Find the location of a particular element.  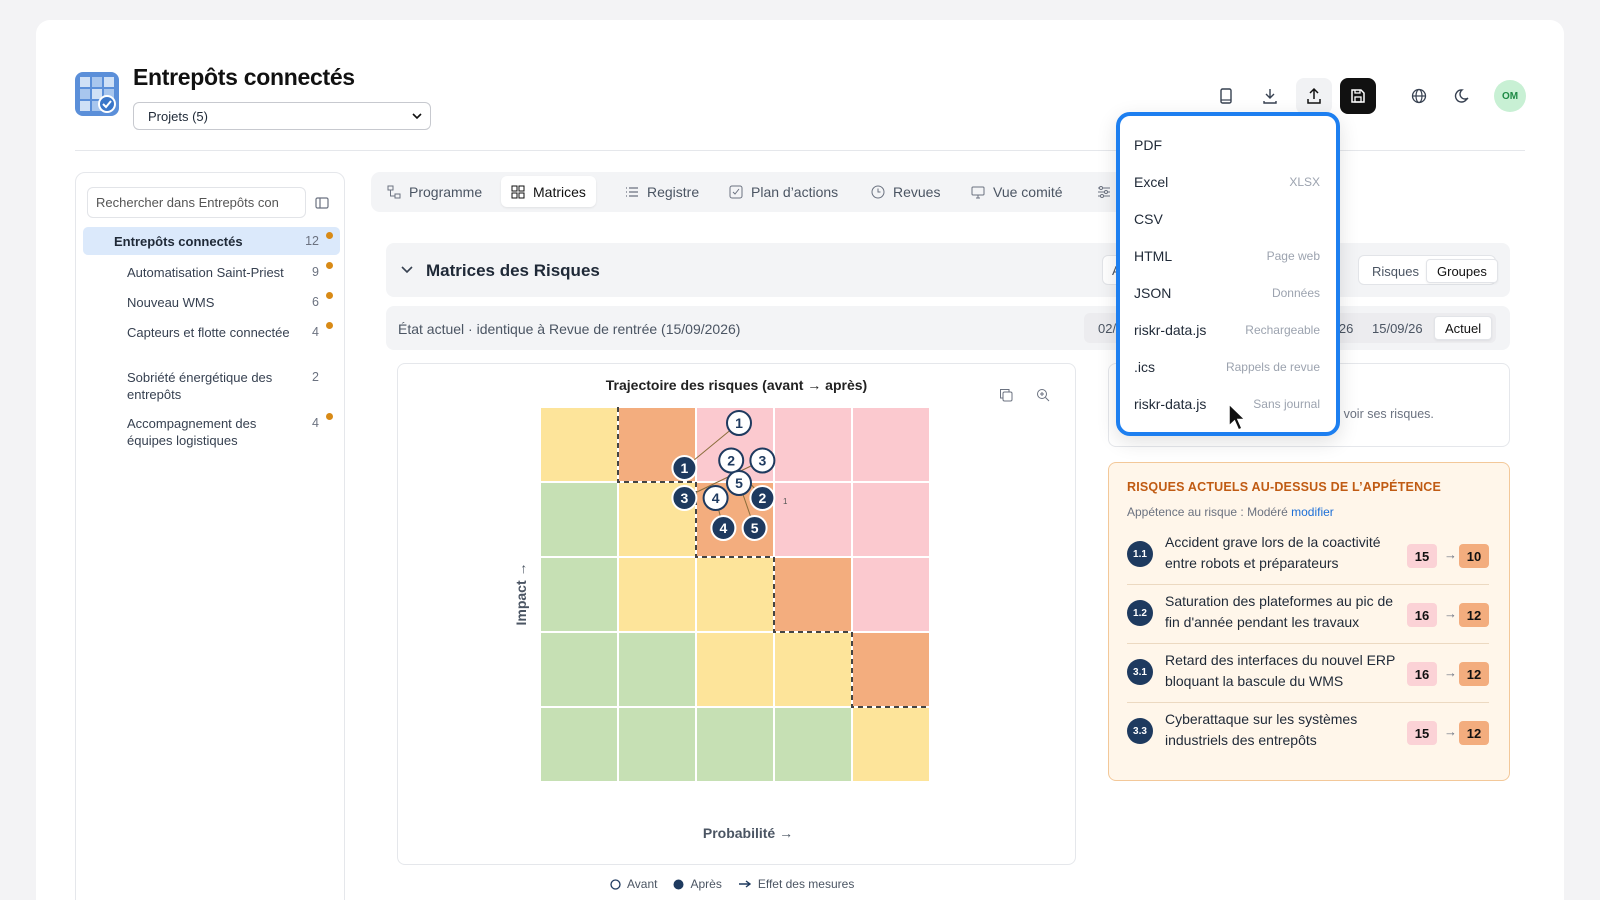

marker-label: 1 is located at coordinates (685, 468).